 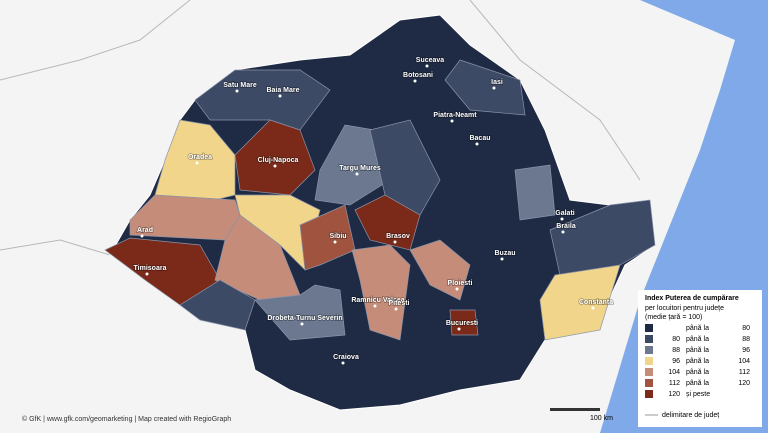 I want to click on city-label: Bacau, so click(x=479, y=138).